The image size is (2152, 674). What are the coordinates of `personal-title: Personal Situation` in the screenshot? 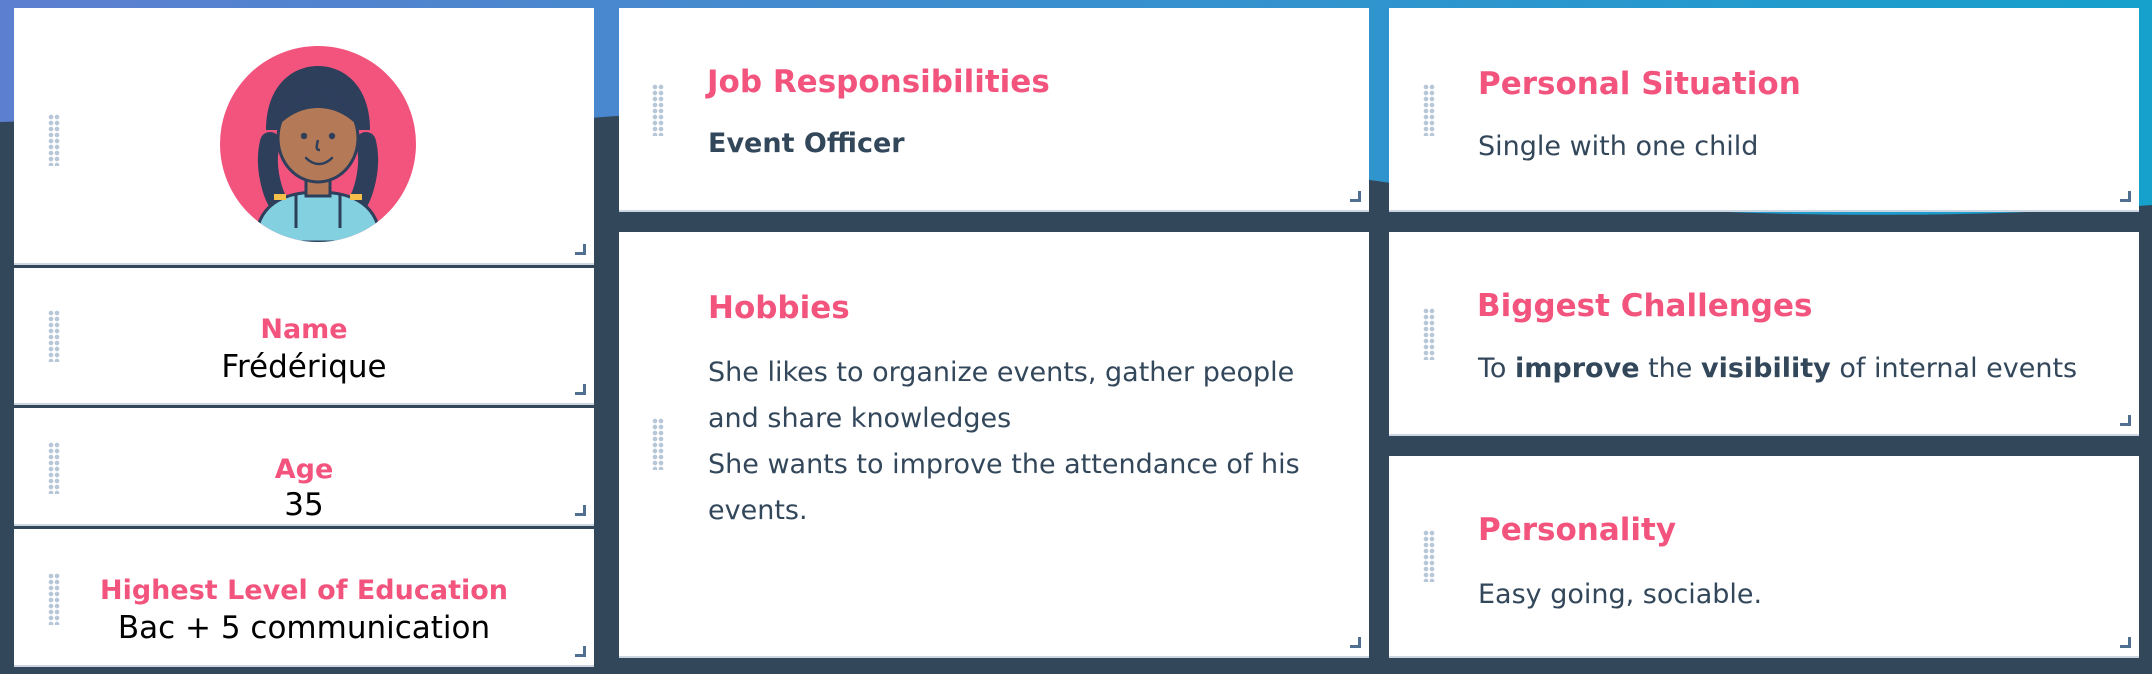 It's located at (1639, 84).